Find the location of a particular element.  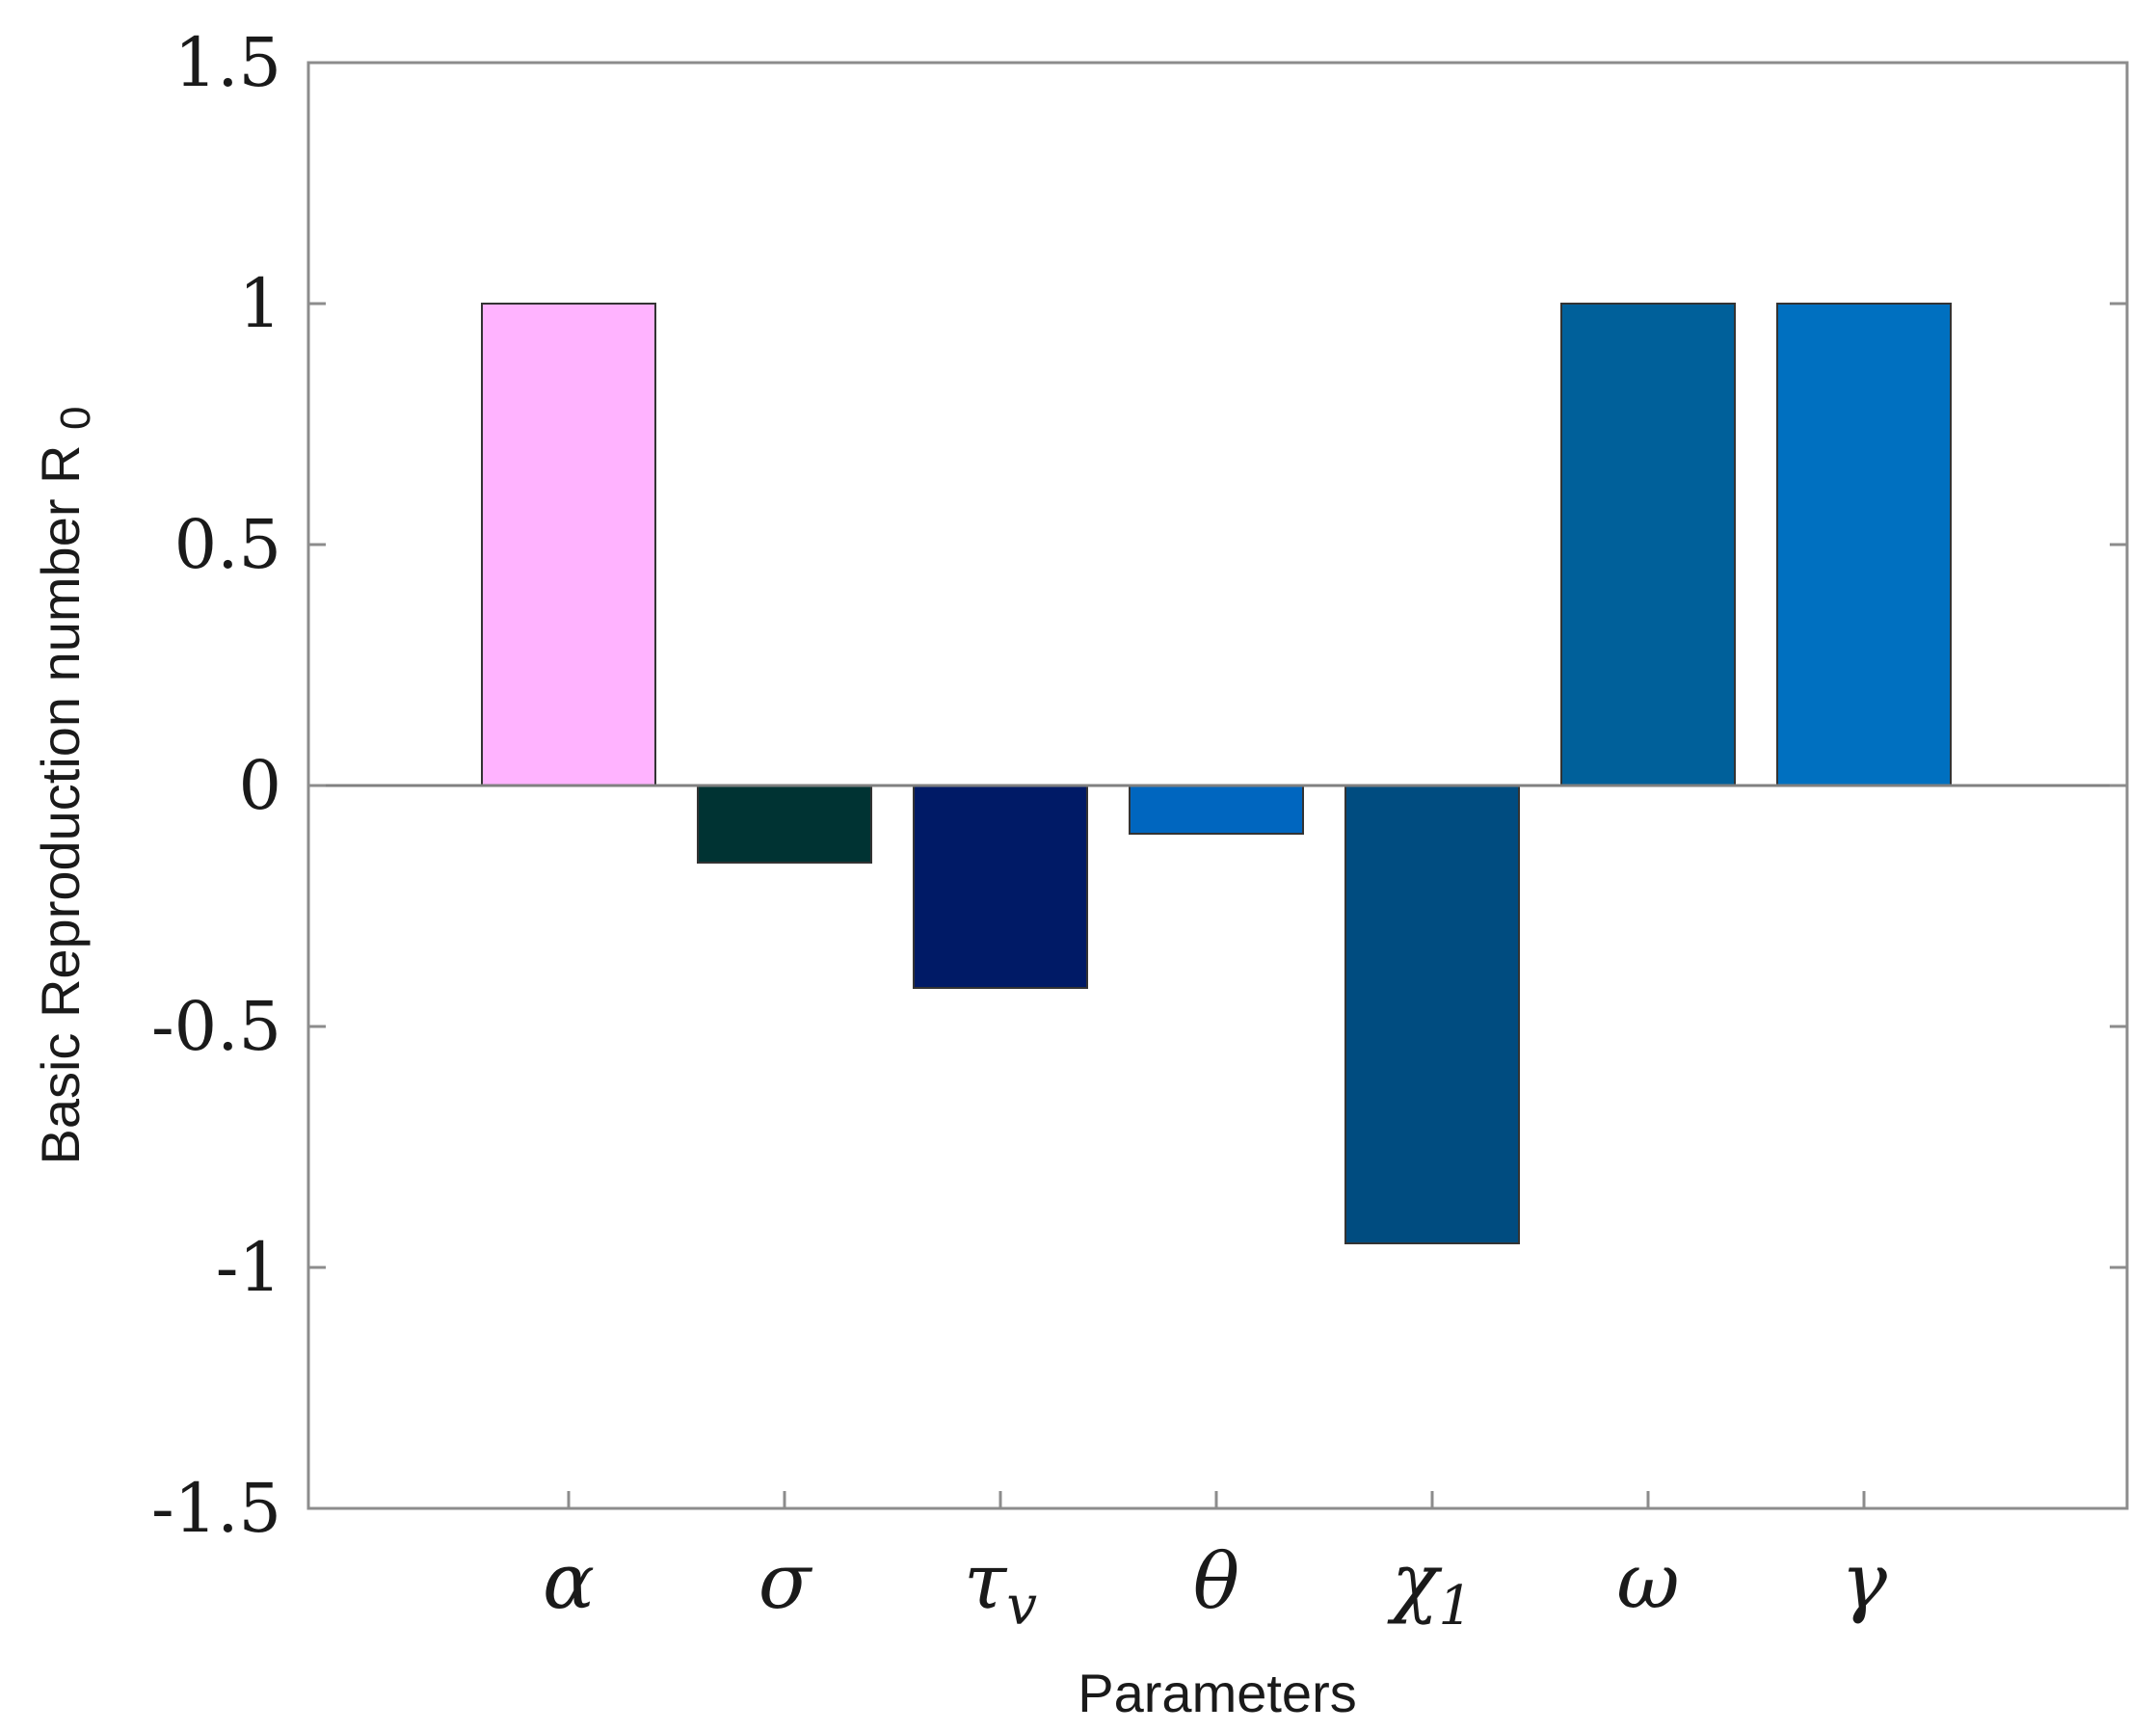

y-tick-label: 1.5 is located at coordinates (227, 63).